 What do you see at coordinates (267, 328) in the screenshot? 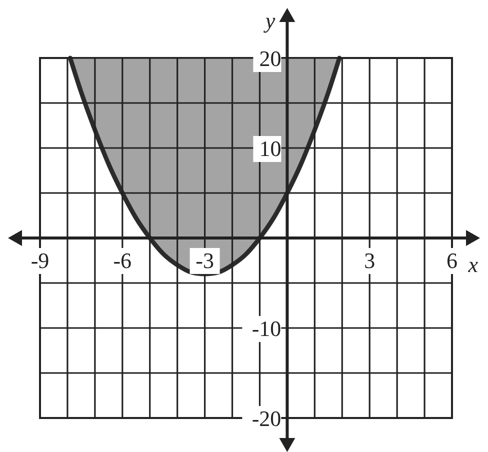
I see `y-tick-label: -10` at bounding box center [267, 328].